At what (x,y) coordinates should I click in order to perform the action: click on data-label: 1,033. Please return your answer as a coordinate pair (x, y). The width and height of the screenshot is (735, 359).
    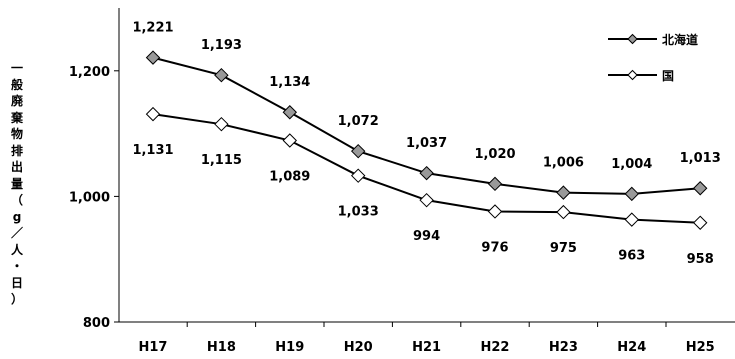
    Looking at the image, I should click on (358, 212).